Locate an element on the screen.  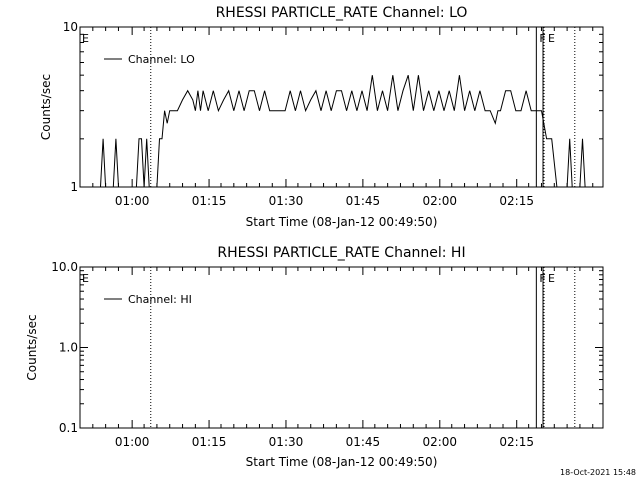
y-tick-label: 1.0 is located at coordinates (68, 348).